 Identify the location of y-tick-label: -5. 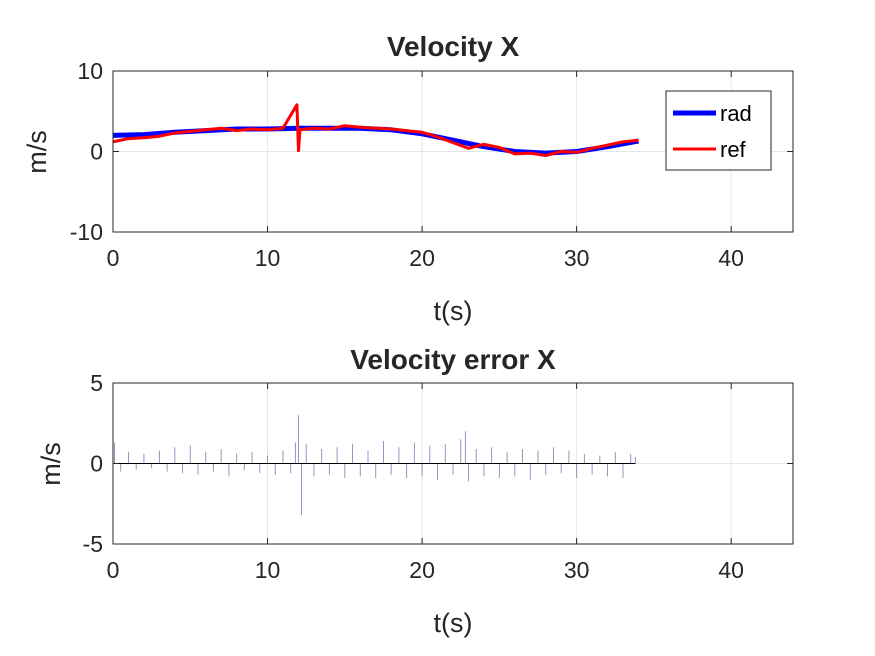
(93, 544).